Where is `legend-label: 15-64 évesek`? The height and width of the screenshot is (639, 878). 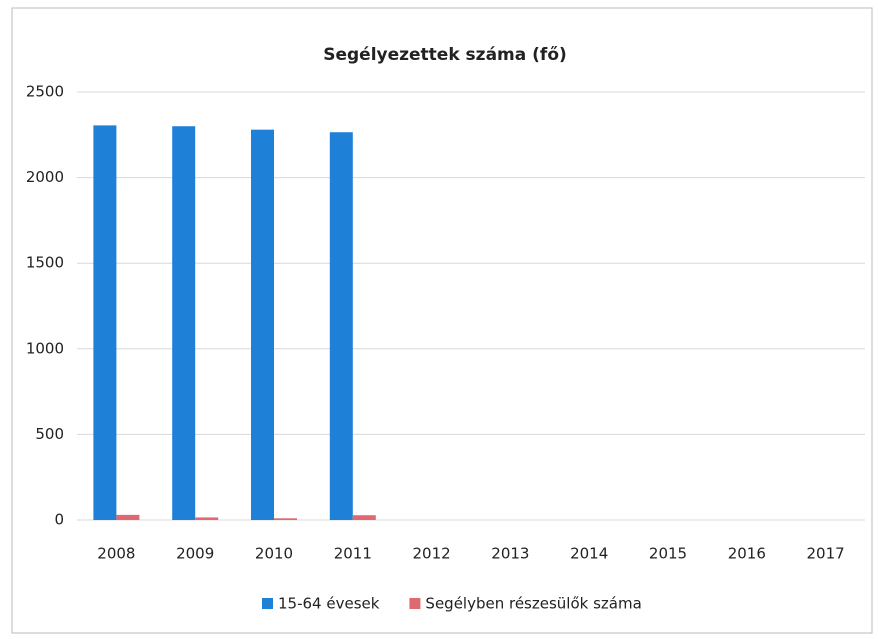 legend-label: 15-64 évesek is located at coordinates (329, 604).